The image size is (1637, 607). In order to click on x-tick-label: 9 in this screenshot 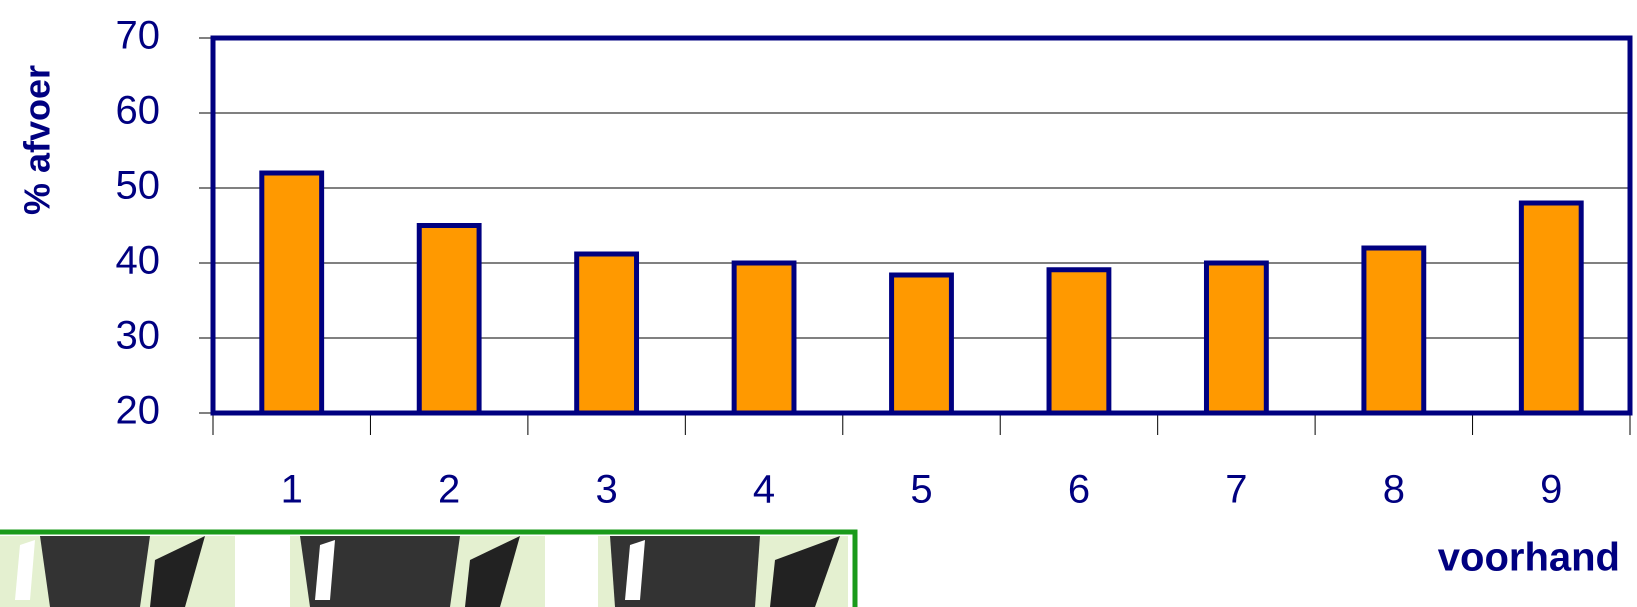, I will do `click(1551, 490)`.